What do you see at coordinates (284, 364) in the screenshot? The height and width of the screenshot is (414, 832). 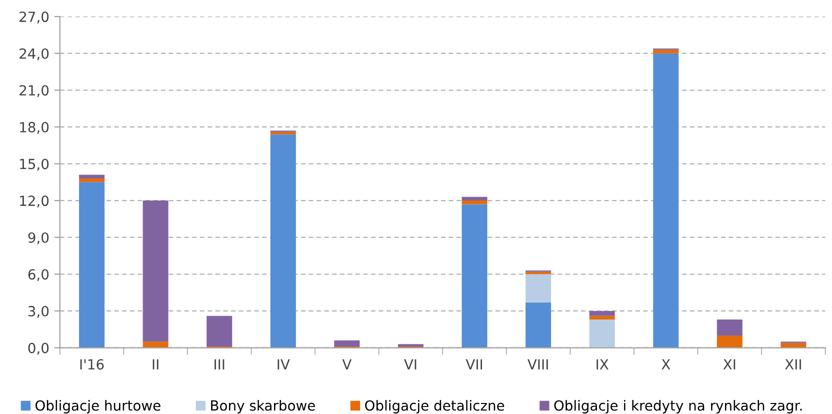 I see `x-tick-label: IV` at bounding box center [284, 364].